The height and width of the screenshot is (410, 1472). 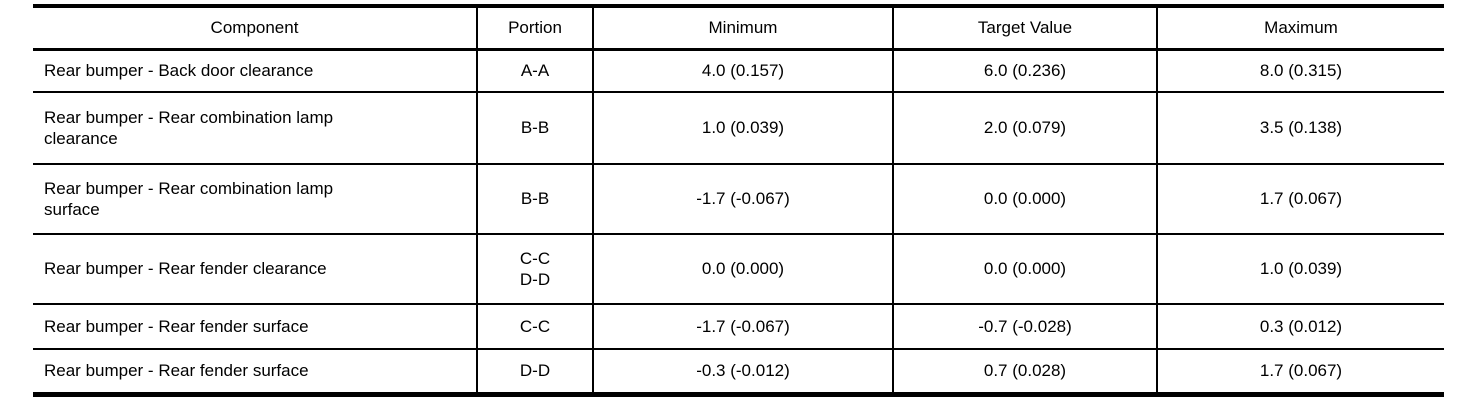 I want to click on portion-cell: C-C, so click(x=534, y=327).